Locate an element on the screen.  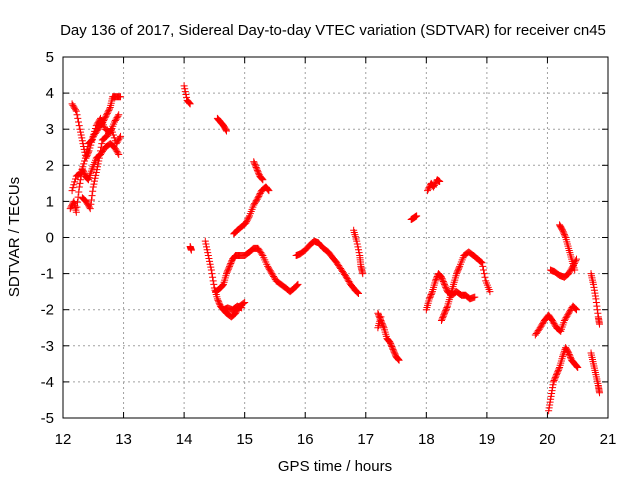
y-tick-label: 0 is located at coordinates (50, 238).